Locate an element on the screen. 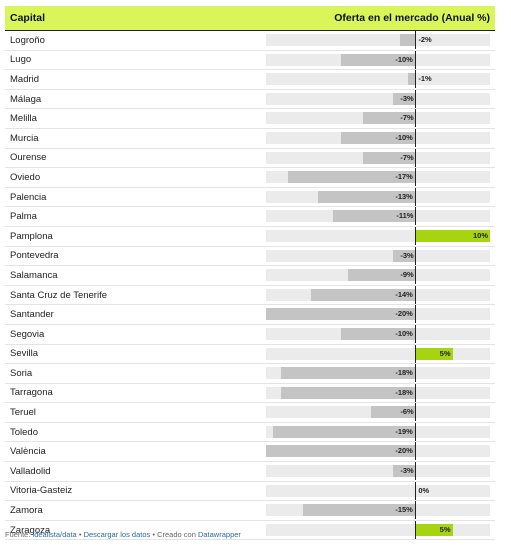 The image size is (511, 550). bar-track: -20% is located at coordinates (378, 314).